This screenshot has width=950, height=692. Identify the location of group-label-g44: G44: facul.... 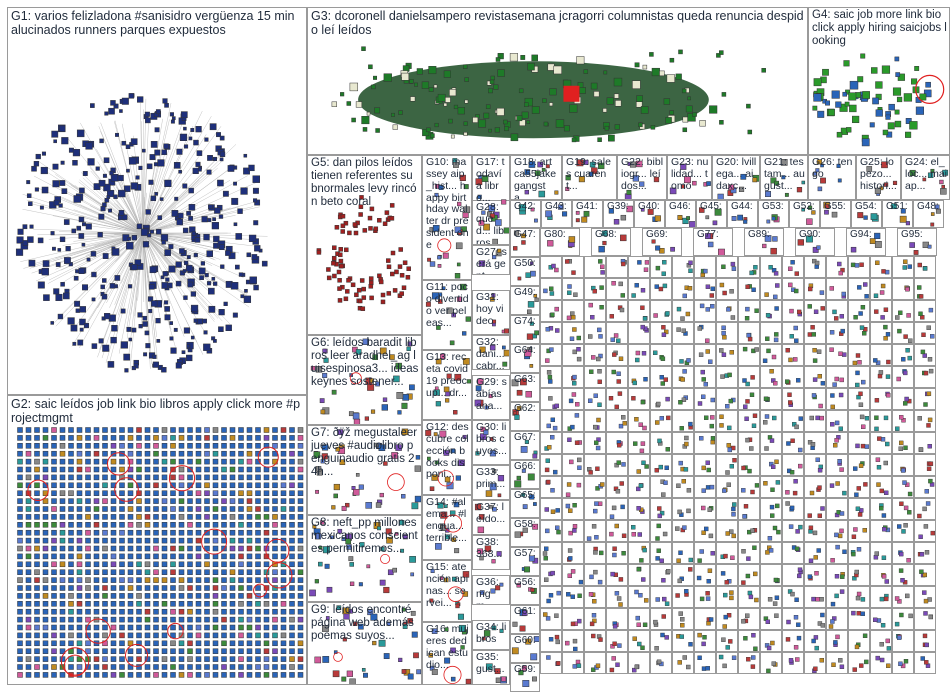
(743, 207).